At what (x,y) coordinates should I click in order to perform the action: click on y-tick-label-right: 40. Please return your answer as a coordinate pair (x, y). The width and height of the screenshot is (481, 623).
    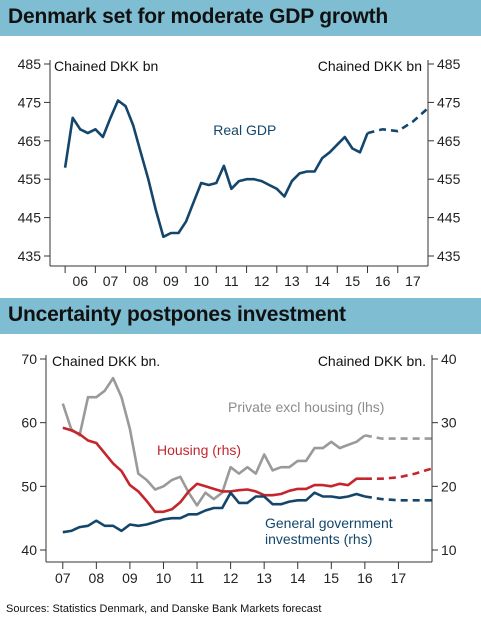
    Looking at the image, I should click on (449, 359).